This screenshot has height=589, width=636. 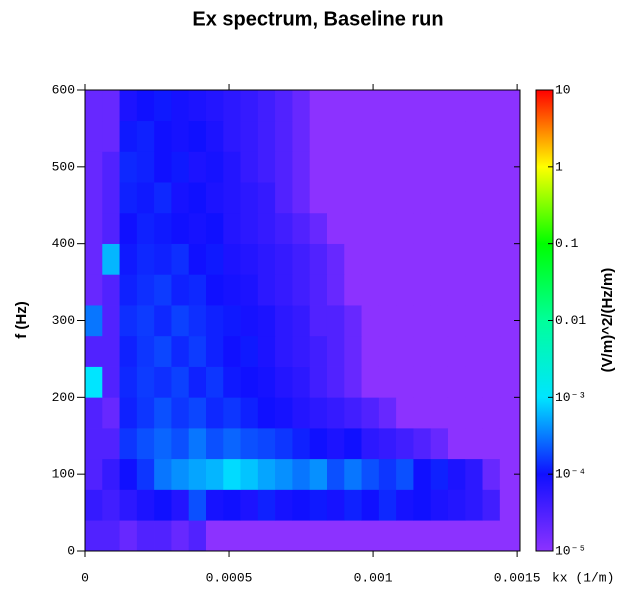 What do you see at coordinates (63, 474) in the screenshot?
I see `y-tick-label: 100` at bounding box center [63, 474].